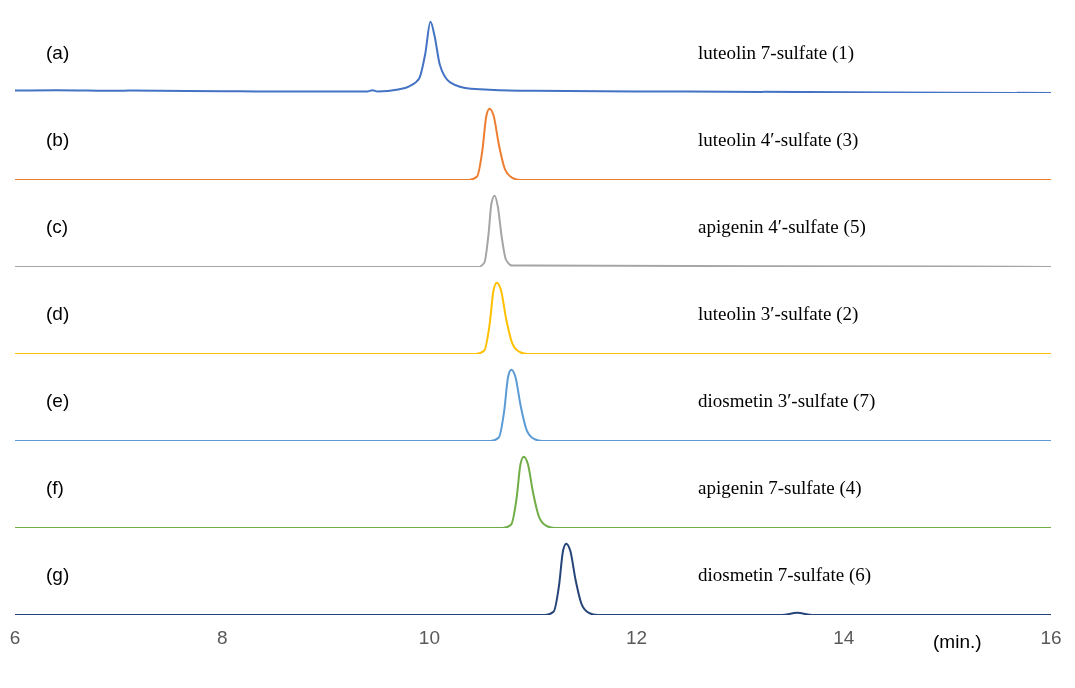 This screenshot has width=1075, height=688. Describe the element at coordinates (1051, 638) in the screenshot. I see `x-tick-label: 16` at that location.